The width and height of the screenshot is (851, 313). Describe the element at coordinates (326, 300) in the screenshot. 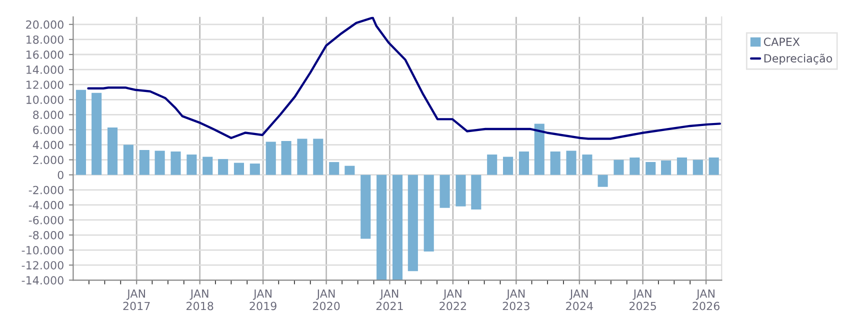

I see `x-tick-label: JAN 2020` at that location.